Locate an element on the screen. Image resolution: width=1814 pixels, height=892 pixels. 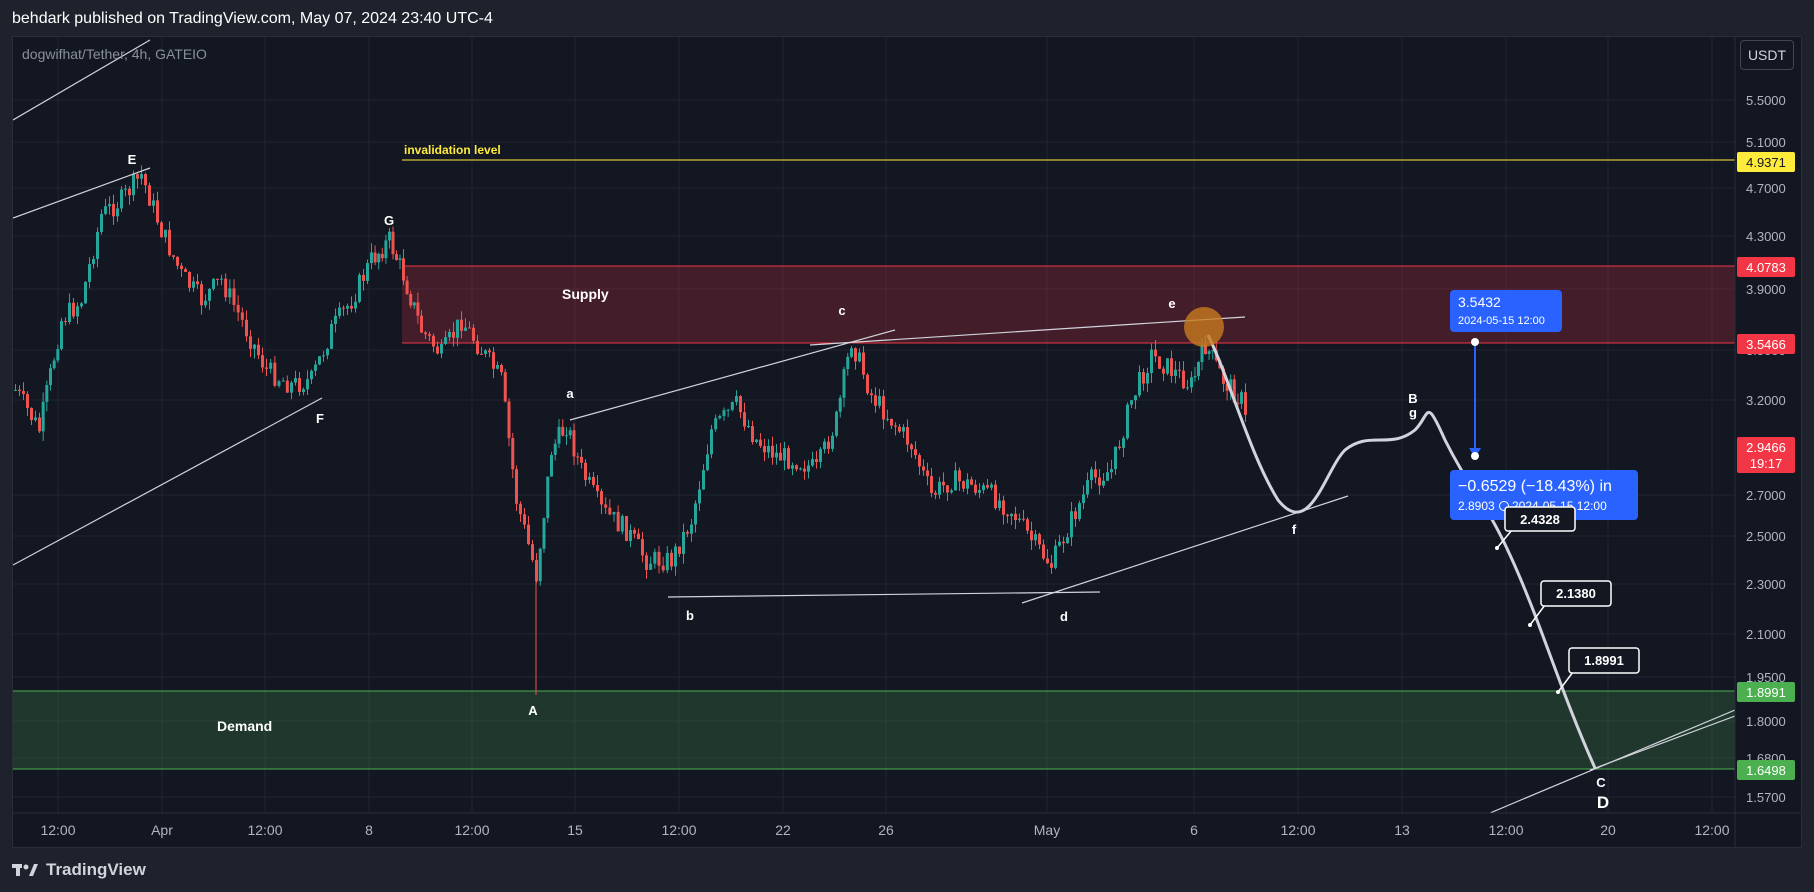
footer-bar is located at coordinates (907, 870).